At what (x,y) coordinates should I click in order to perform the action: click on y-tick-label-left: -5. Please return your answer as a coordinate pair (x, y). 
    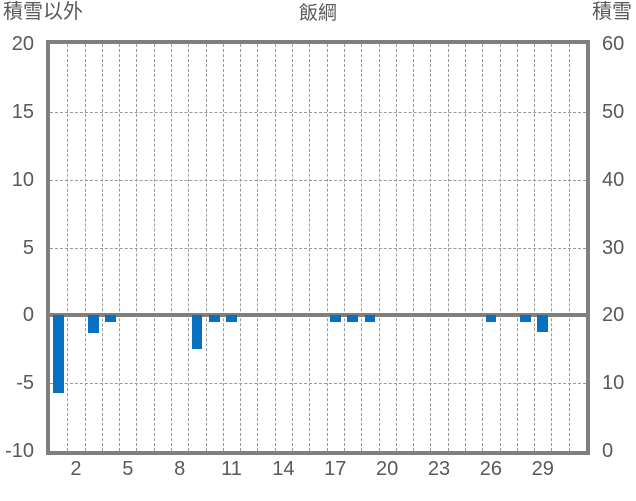
    Looking at the image, I should click on (25, 383).